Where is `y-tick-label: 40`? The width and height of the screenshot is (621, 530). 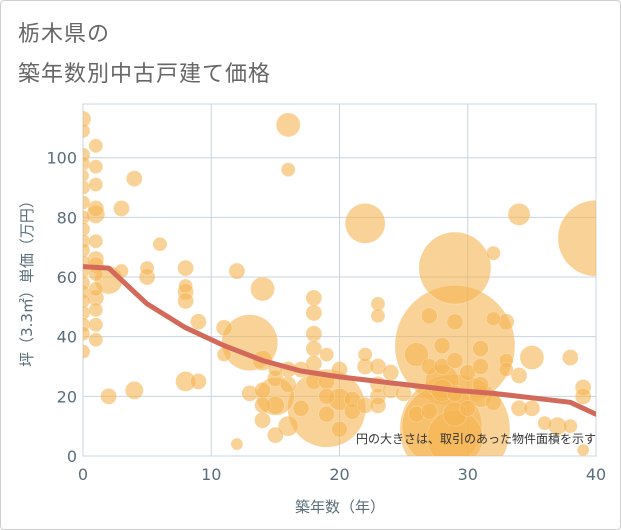
y-tick-label: 40 is located at coordinates (67, 337).